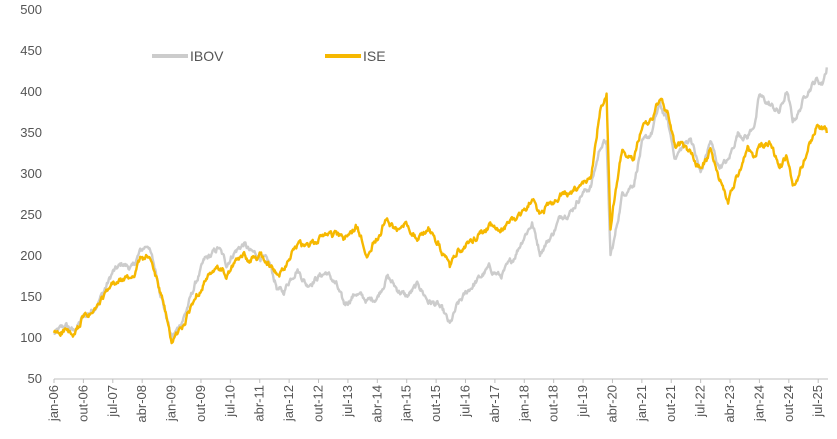  Describe the element at coordinates (229, 401) in the screenshot. I see `x-tick-label: jul-10` at that location.